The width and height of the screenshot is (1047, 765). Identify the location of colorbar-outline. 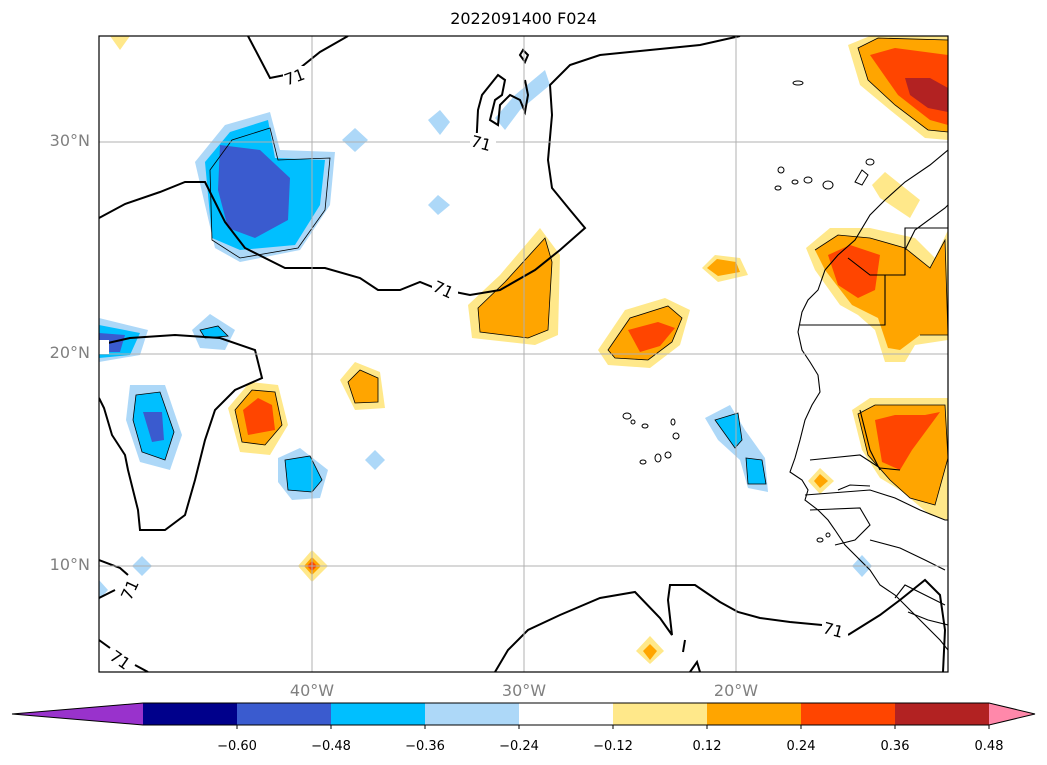
(523, 714).